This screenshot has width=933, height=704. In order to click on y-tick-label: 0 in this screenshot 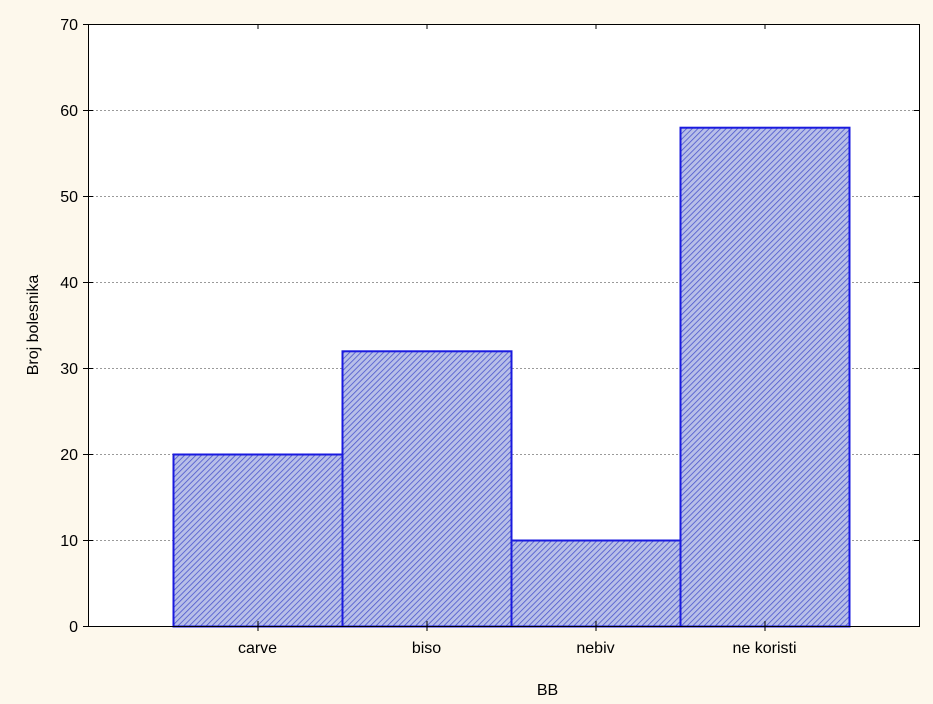, I will do `click(73, 627)`.